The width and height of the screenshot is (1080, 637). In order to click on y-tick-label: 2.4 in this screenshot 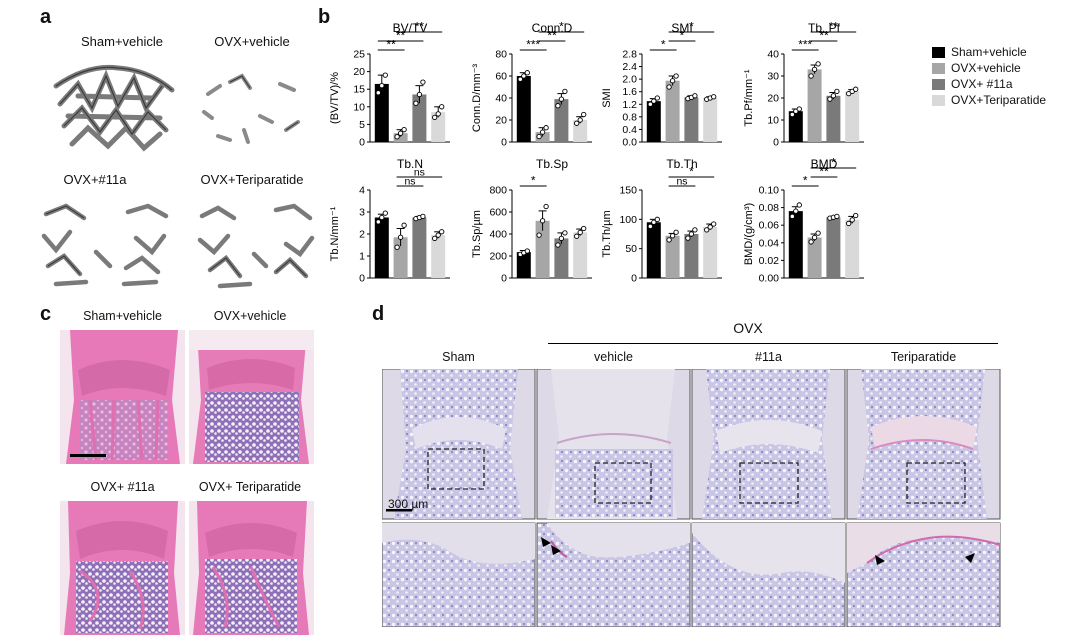, I will do `click(629, 67)`.